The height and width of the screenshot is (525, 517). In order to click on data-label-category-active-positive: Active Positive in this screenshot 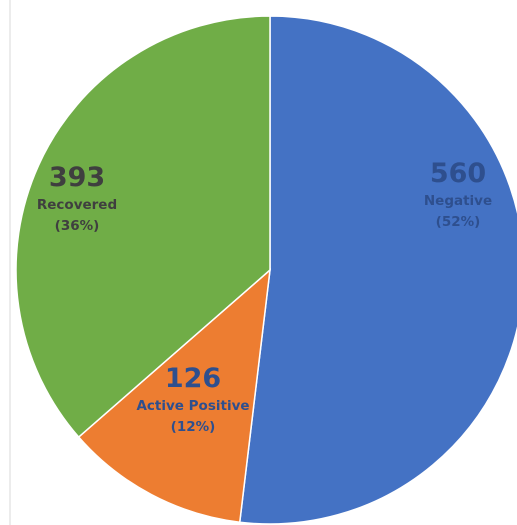, I will do `click(192, 406)`.